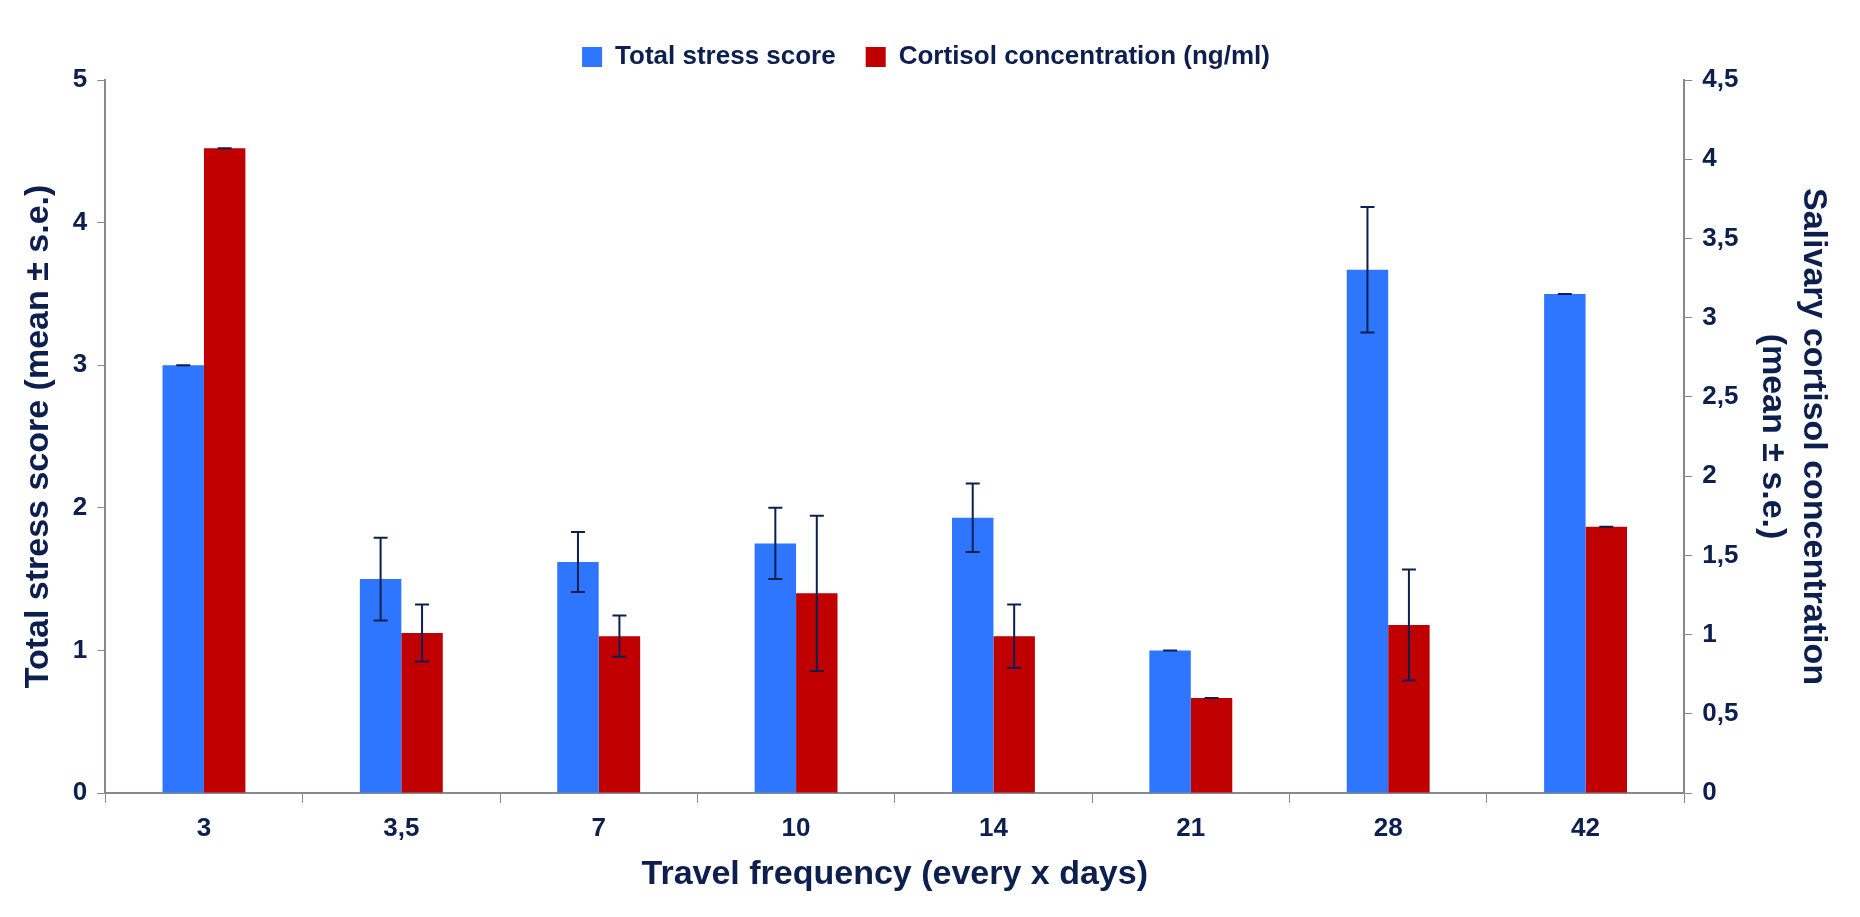  What do you see at coordinates (1720, 78) in the screenshot?
I see `y2-tick-label: 4,5` at bounding box center [1720, 78].